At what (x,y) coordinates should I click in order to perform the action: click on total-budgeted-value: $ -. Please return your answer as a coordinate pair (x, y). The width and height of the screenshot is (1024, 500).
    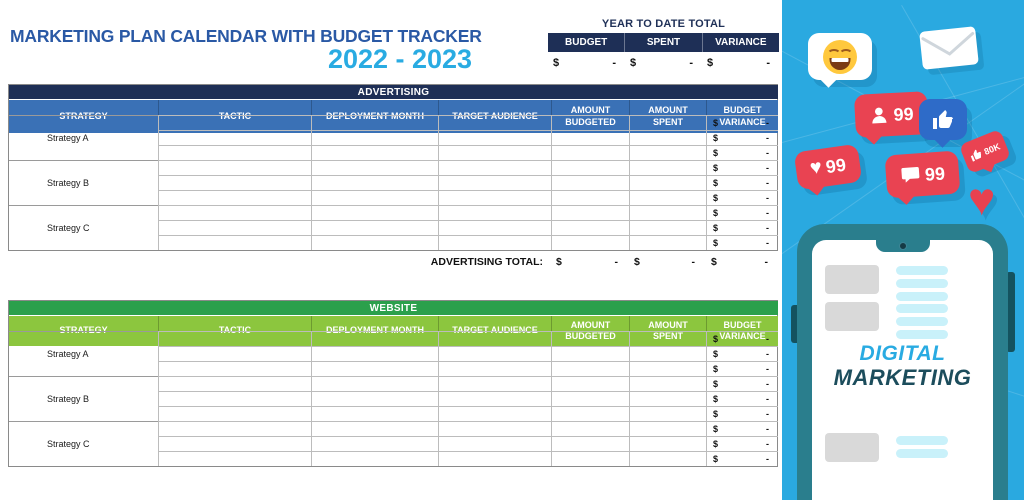
    Looking at the image, I should click on (588, 262).